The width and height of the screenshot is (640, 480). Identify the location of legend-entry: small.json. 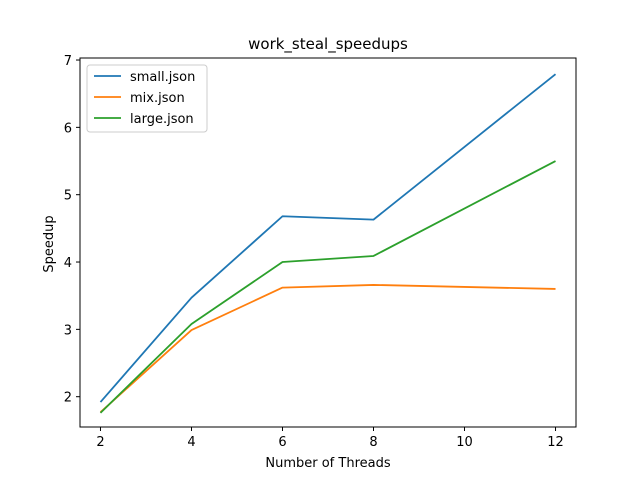
(162, 77).